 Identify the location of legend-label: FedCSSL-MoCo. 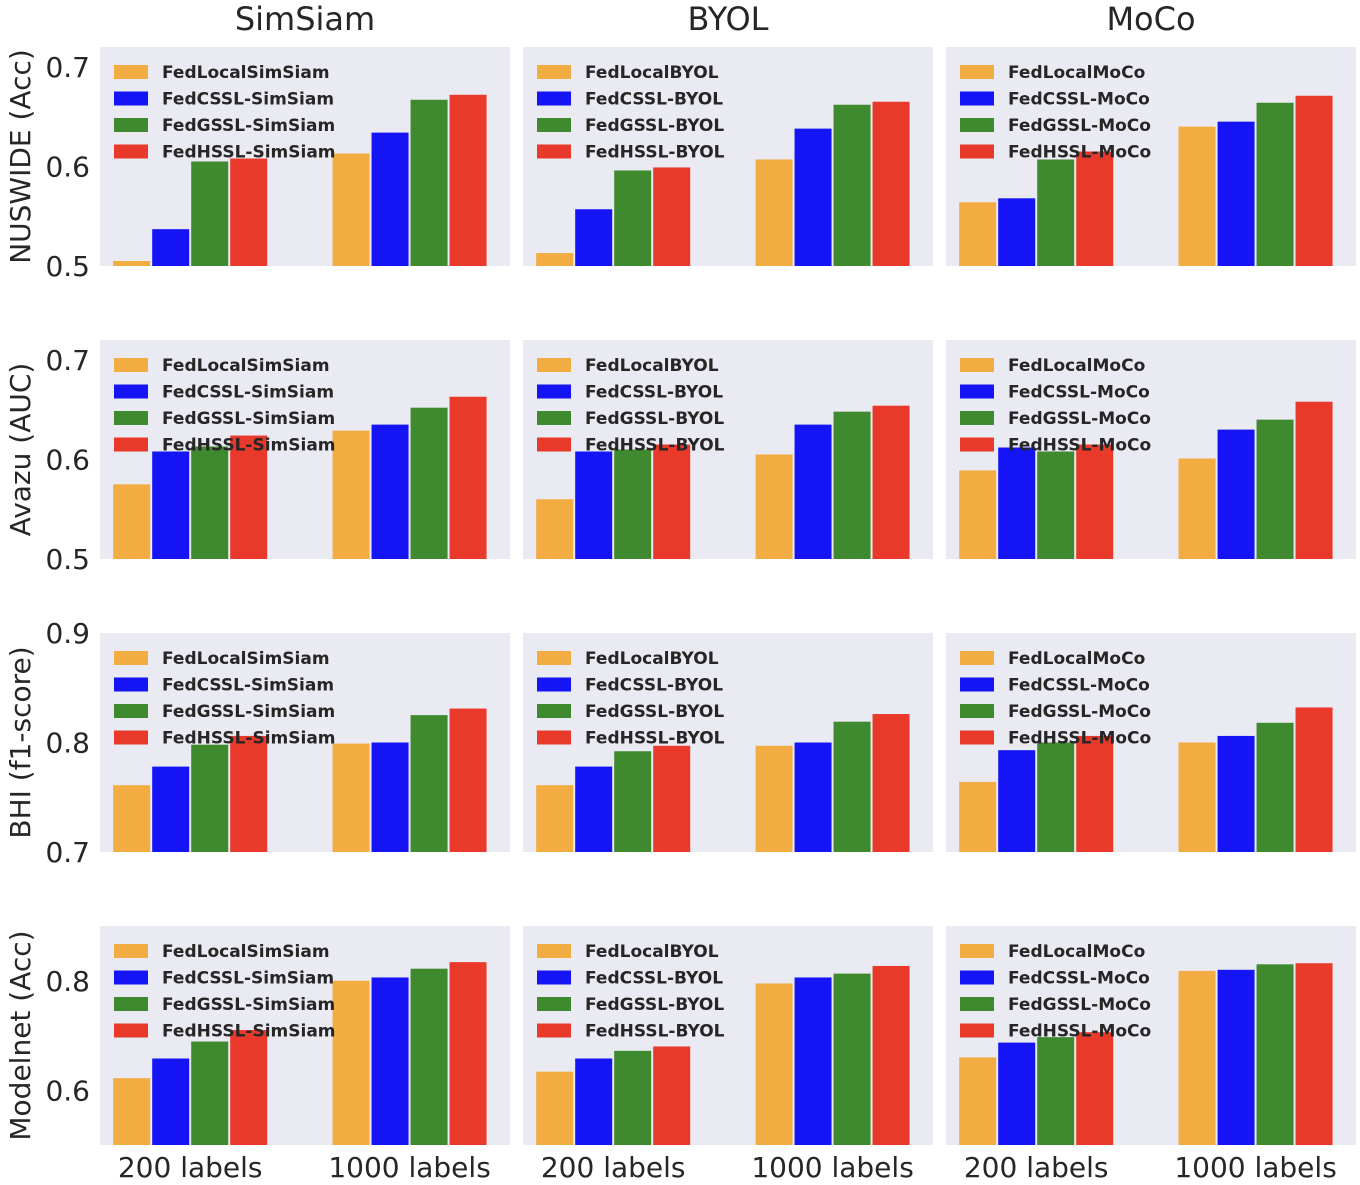
(1079, 979).